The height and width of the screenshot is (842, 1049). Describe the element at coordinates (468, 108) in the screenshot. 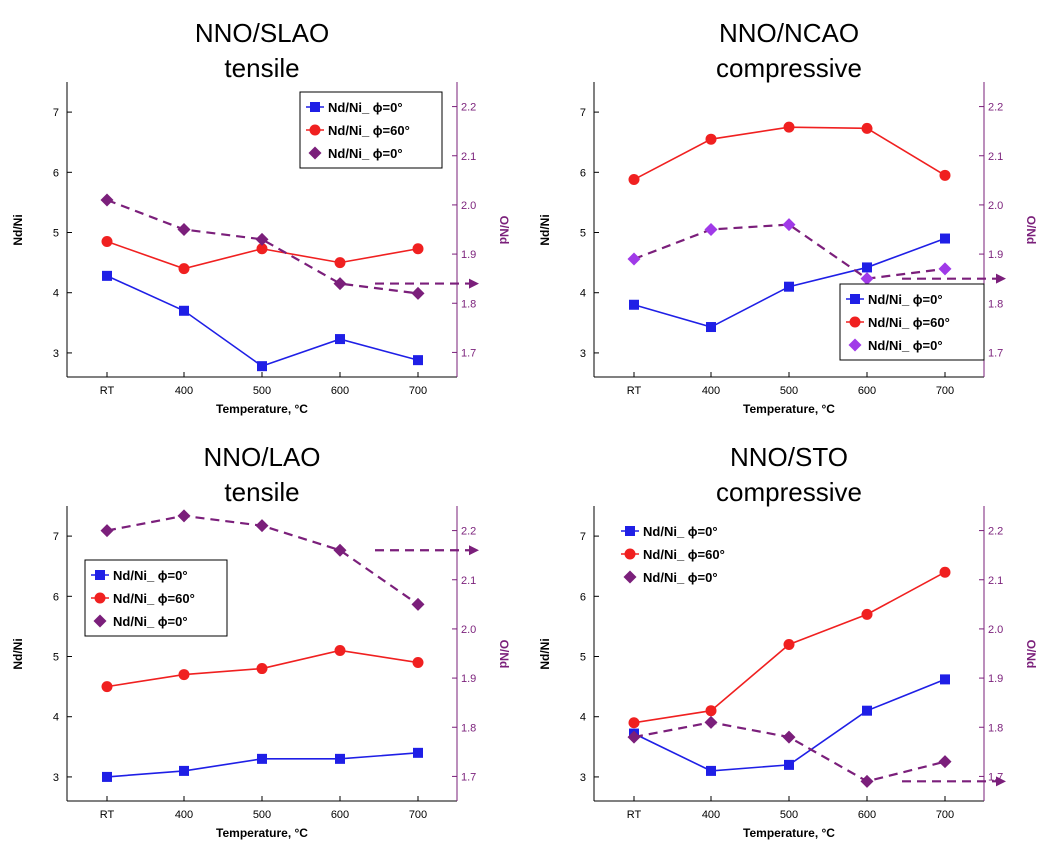

I see `y2-tick-label: 2.2` at that location.